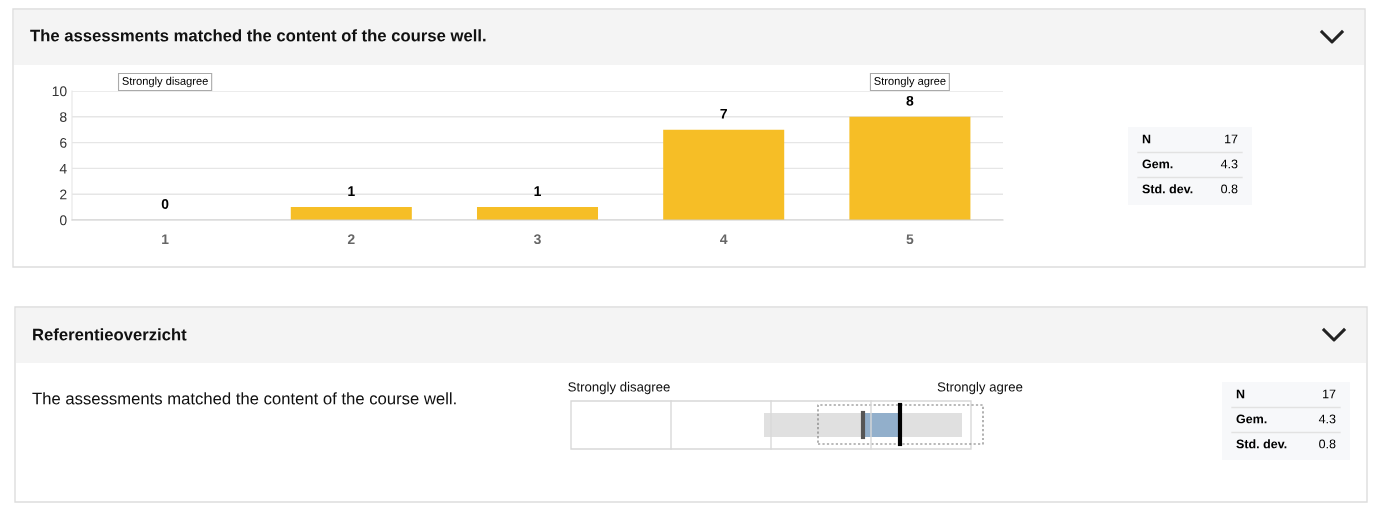 The width and height of the screenshot is (1389, 518). Describe the element at coordinates (910, 100) in the screenshot. I see `data-label: 8` at that location.